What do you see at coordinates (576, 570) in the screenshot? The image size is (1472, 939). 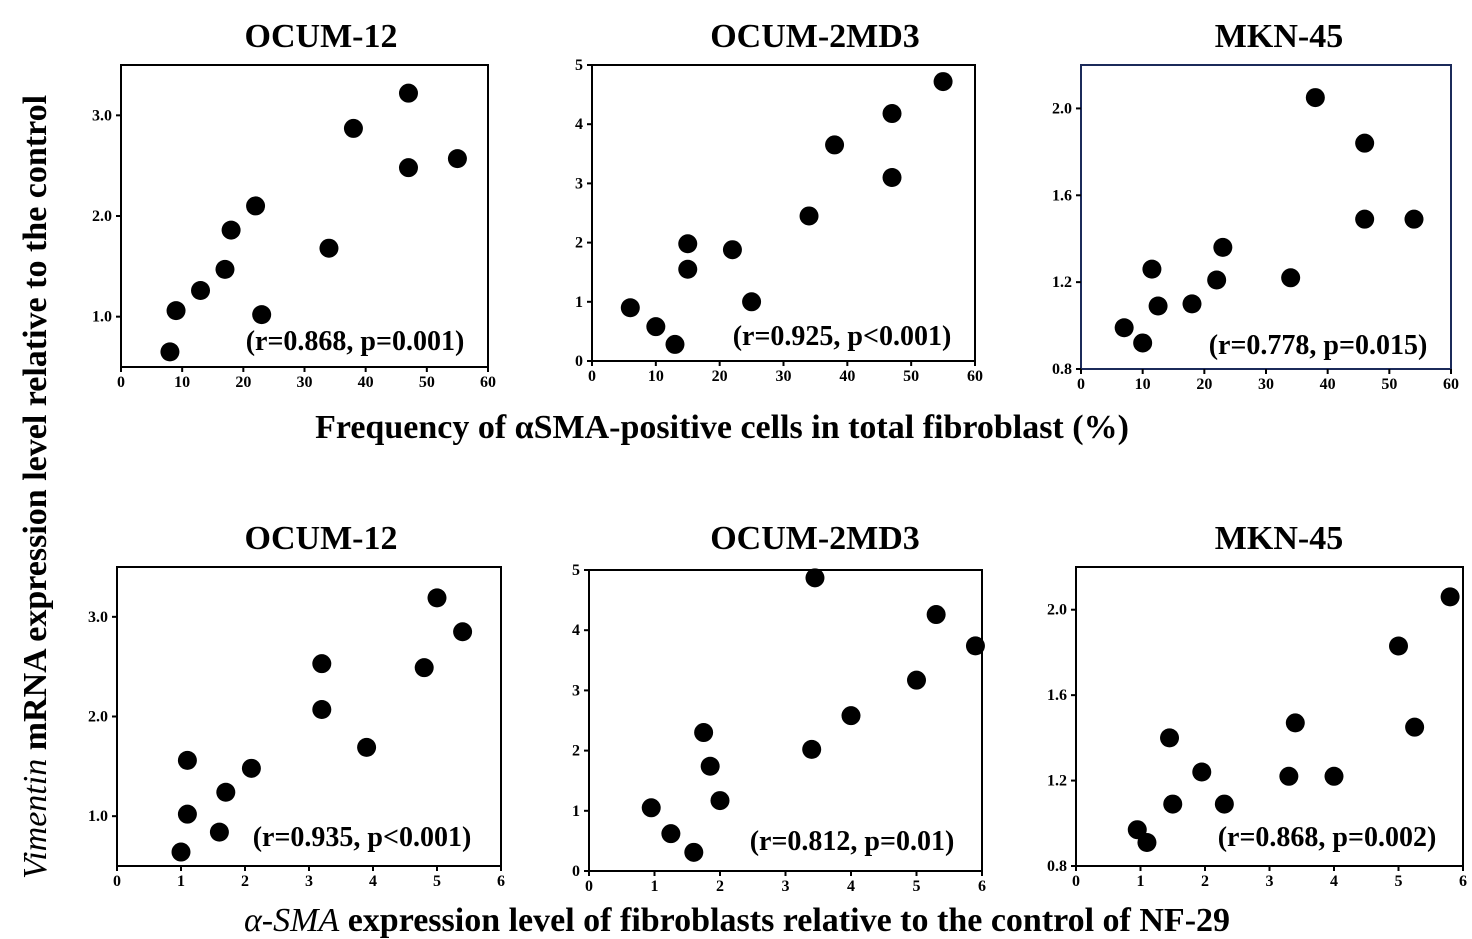 I see `y-tick-label: 5` at bounding box center [576, 570].